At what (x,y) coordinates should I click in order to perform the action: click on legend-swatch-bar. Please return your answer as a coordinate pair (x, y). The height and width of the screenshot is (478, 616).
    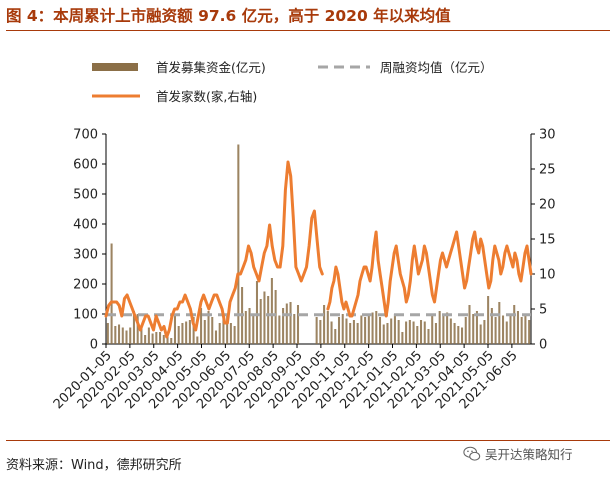
    Looking at the image, I should click on (115, 67).